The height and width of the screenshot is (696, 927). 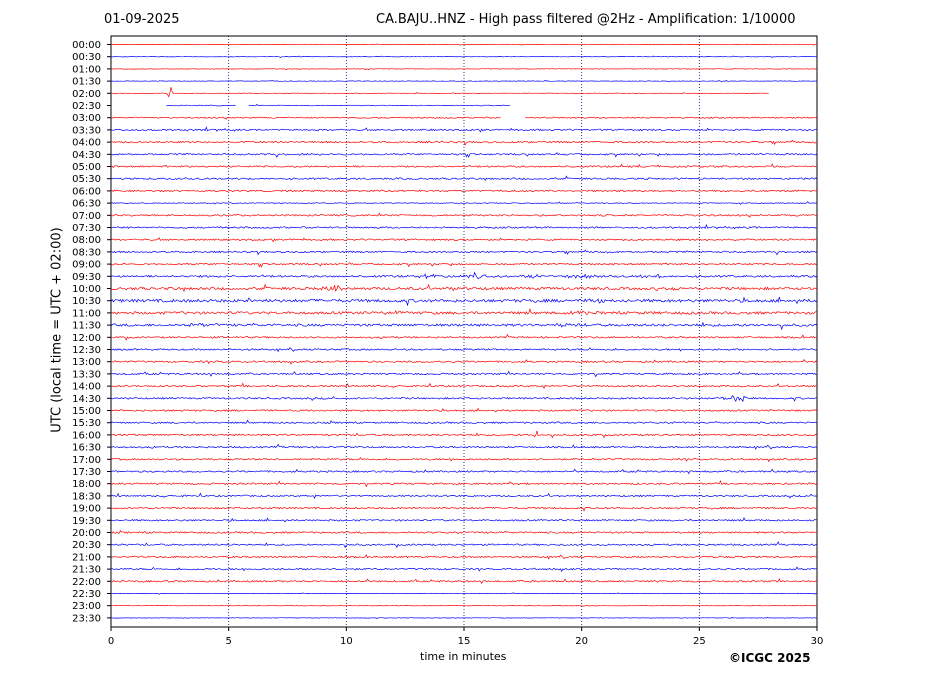 I want to click on y-tick-label: 22:00, so click(x=86, y=582).